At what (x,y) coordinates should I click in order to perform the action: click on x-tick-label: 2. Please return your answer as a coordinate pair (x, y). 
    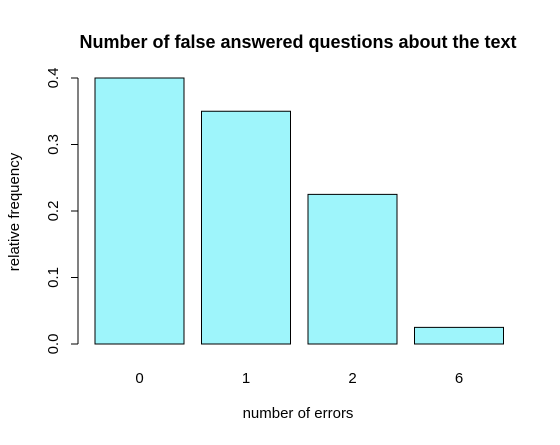
    Looking at the image, I should click on (352, 378).